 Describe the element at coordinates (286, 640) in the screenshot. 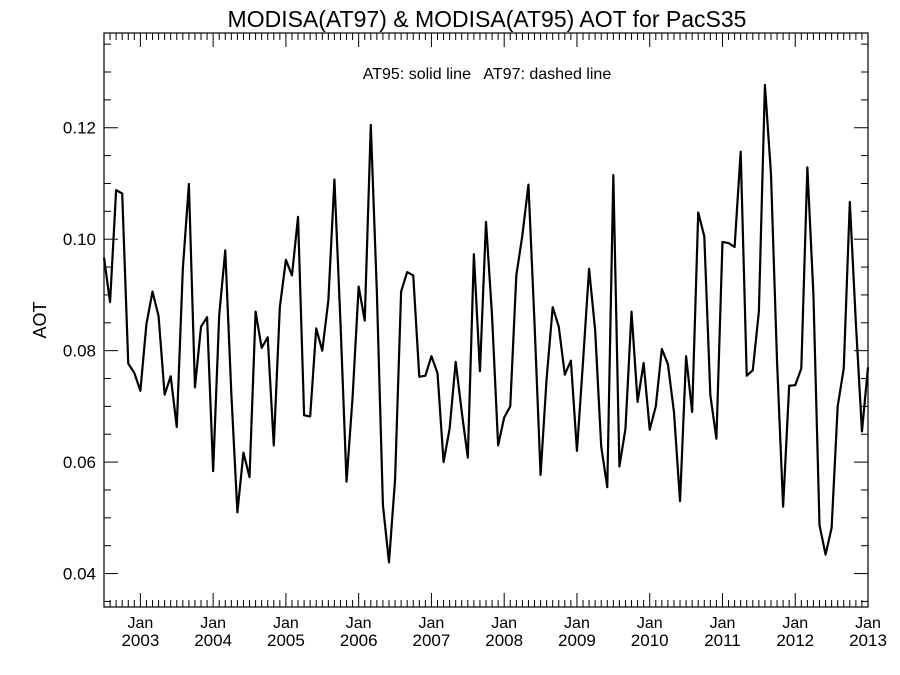

I see `x-tick-year-label: 2005` at that location.